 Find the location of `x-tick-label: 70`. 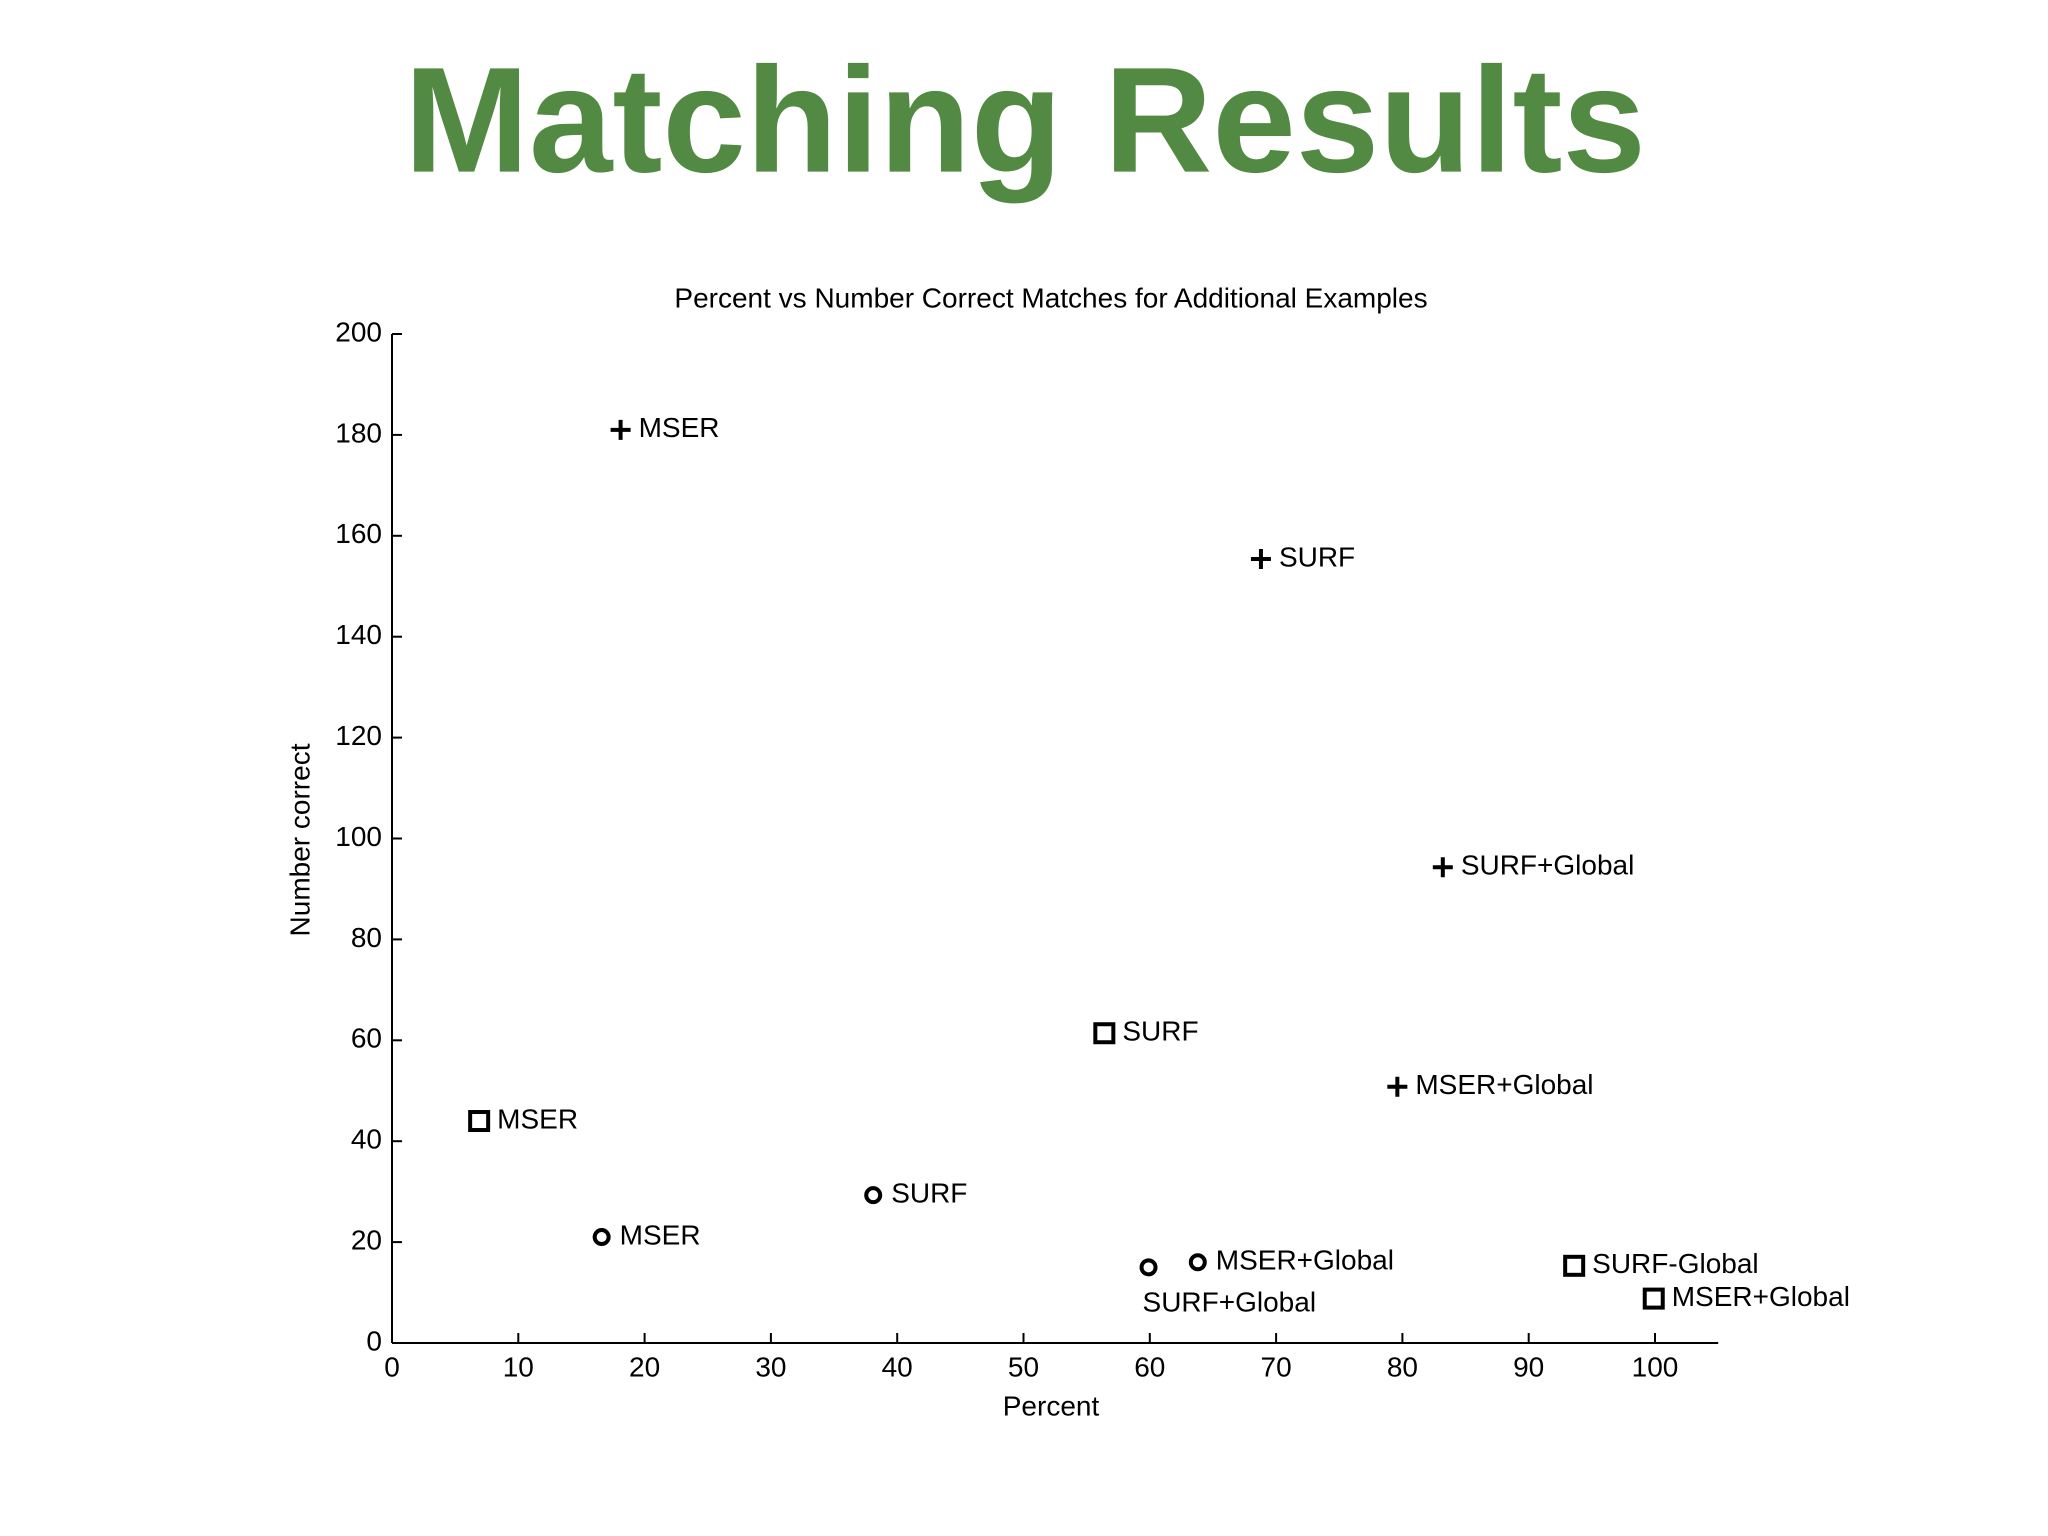

x-tick-label: 70 is located at coordinates (1276, 1366).